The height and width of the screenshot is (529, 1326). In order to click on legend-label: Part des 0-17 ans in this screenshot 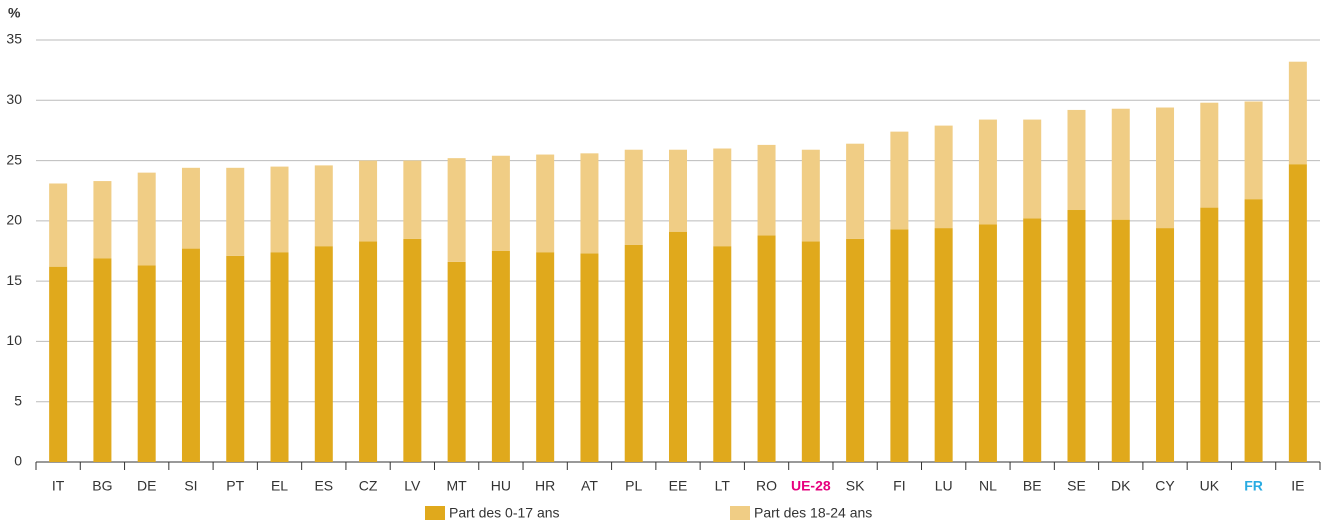, I will do `click(504, 513)`.